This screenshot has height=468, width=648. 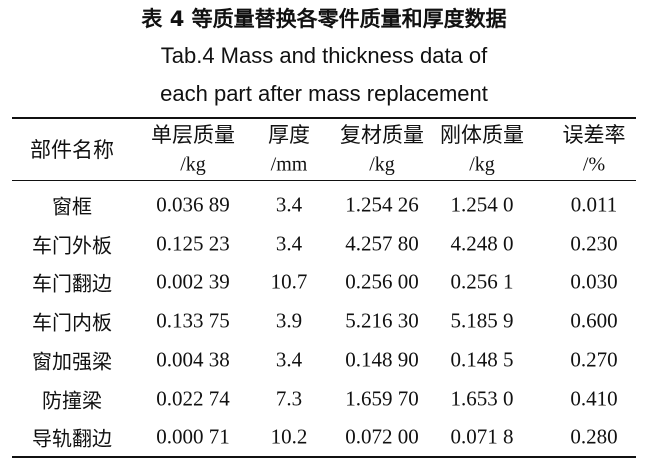 I want to click on table-title-en: Tab.4 Mass and thickness data of, so click(x=324, y=55).